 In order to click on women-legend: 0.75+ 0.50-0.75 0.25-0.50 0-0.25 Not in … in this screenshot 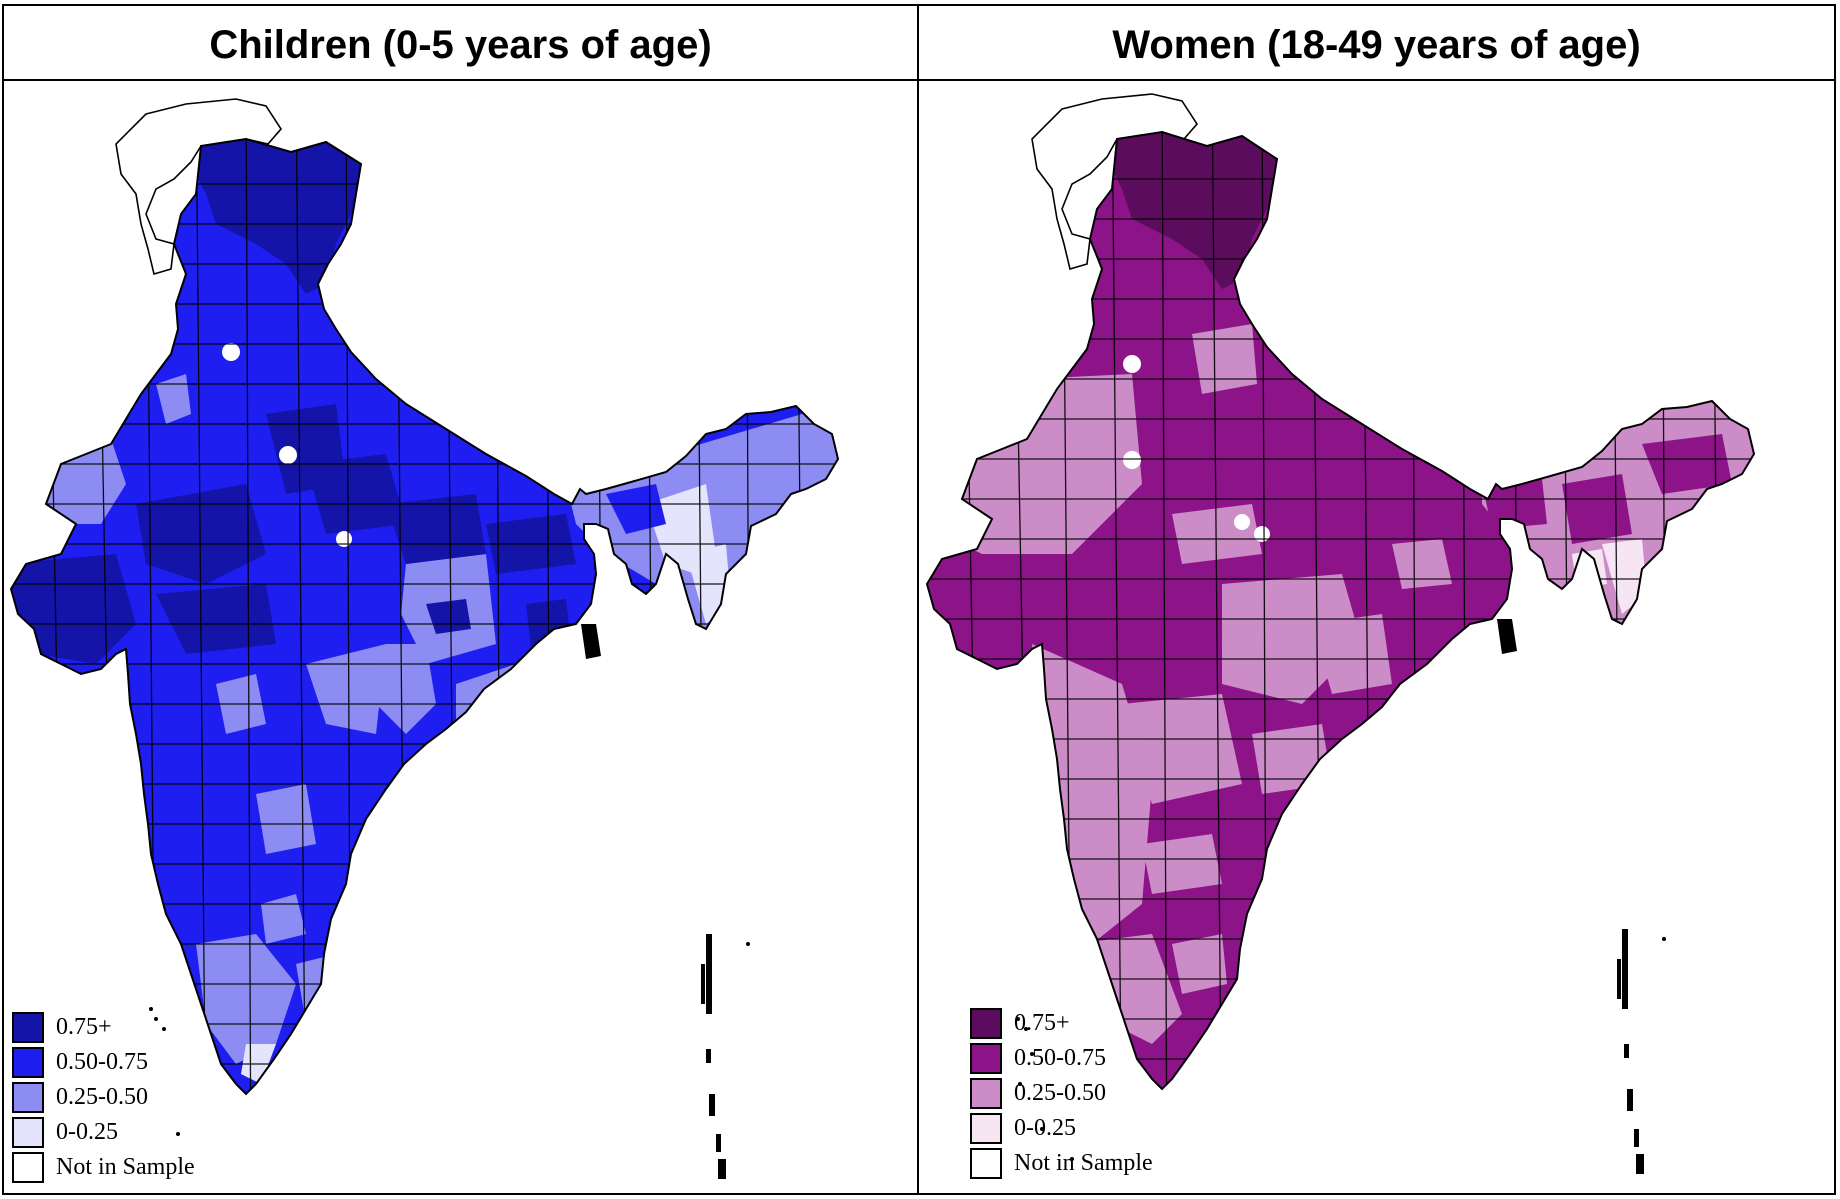, I will do `click(1061, 1093)`.